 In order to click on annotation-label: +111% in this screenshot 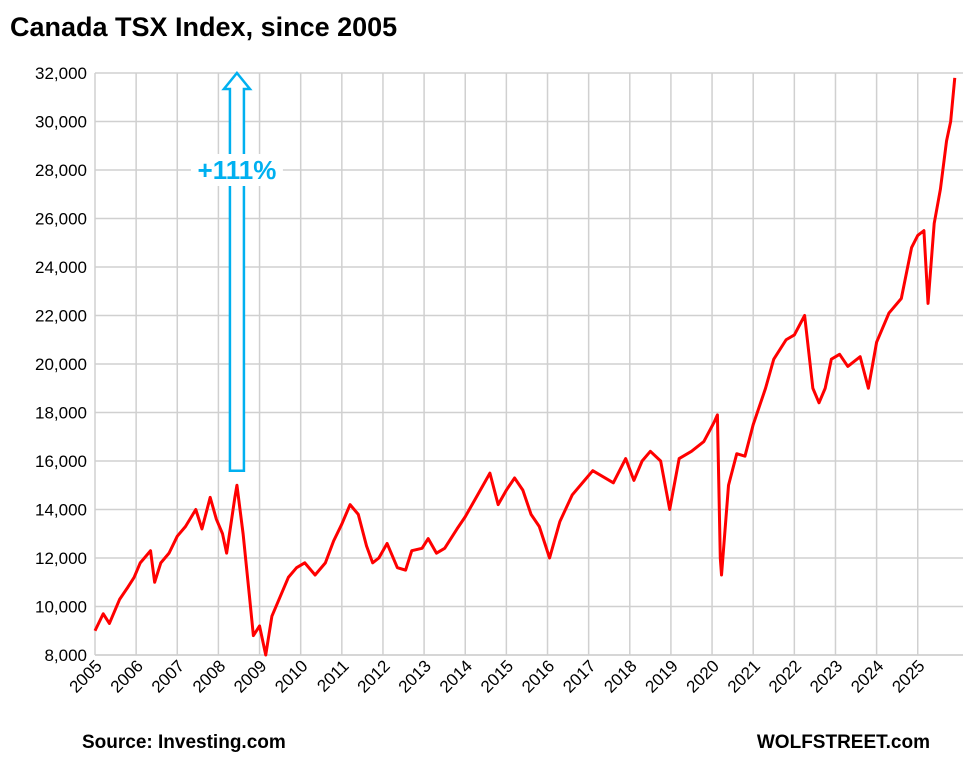, I will do `click(237, 170)`.